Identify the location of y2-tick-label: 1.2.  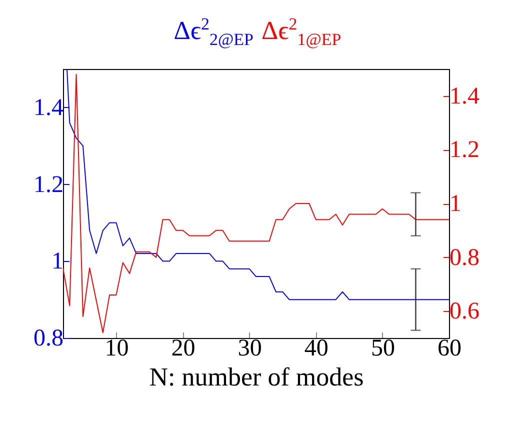
(465, 150).